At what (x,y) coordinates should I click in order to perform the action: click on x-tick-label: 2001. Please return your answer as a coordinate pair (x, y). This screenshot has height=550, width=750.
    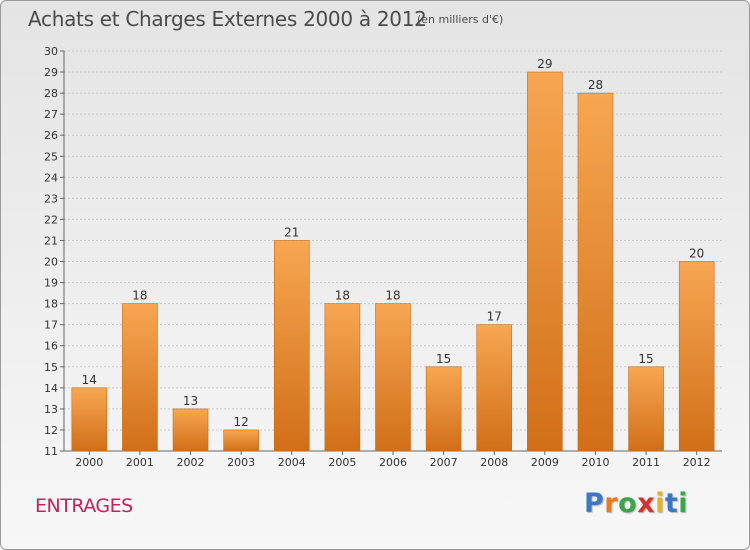
    Looking at the image, I should click on (140, 462).